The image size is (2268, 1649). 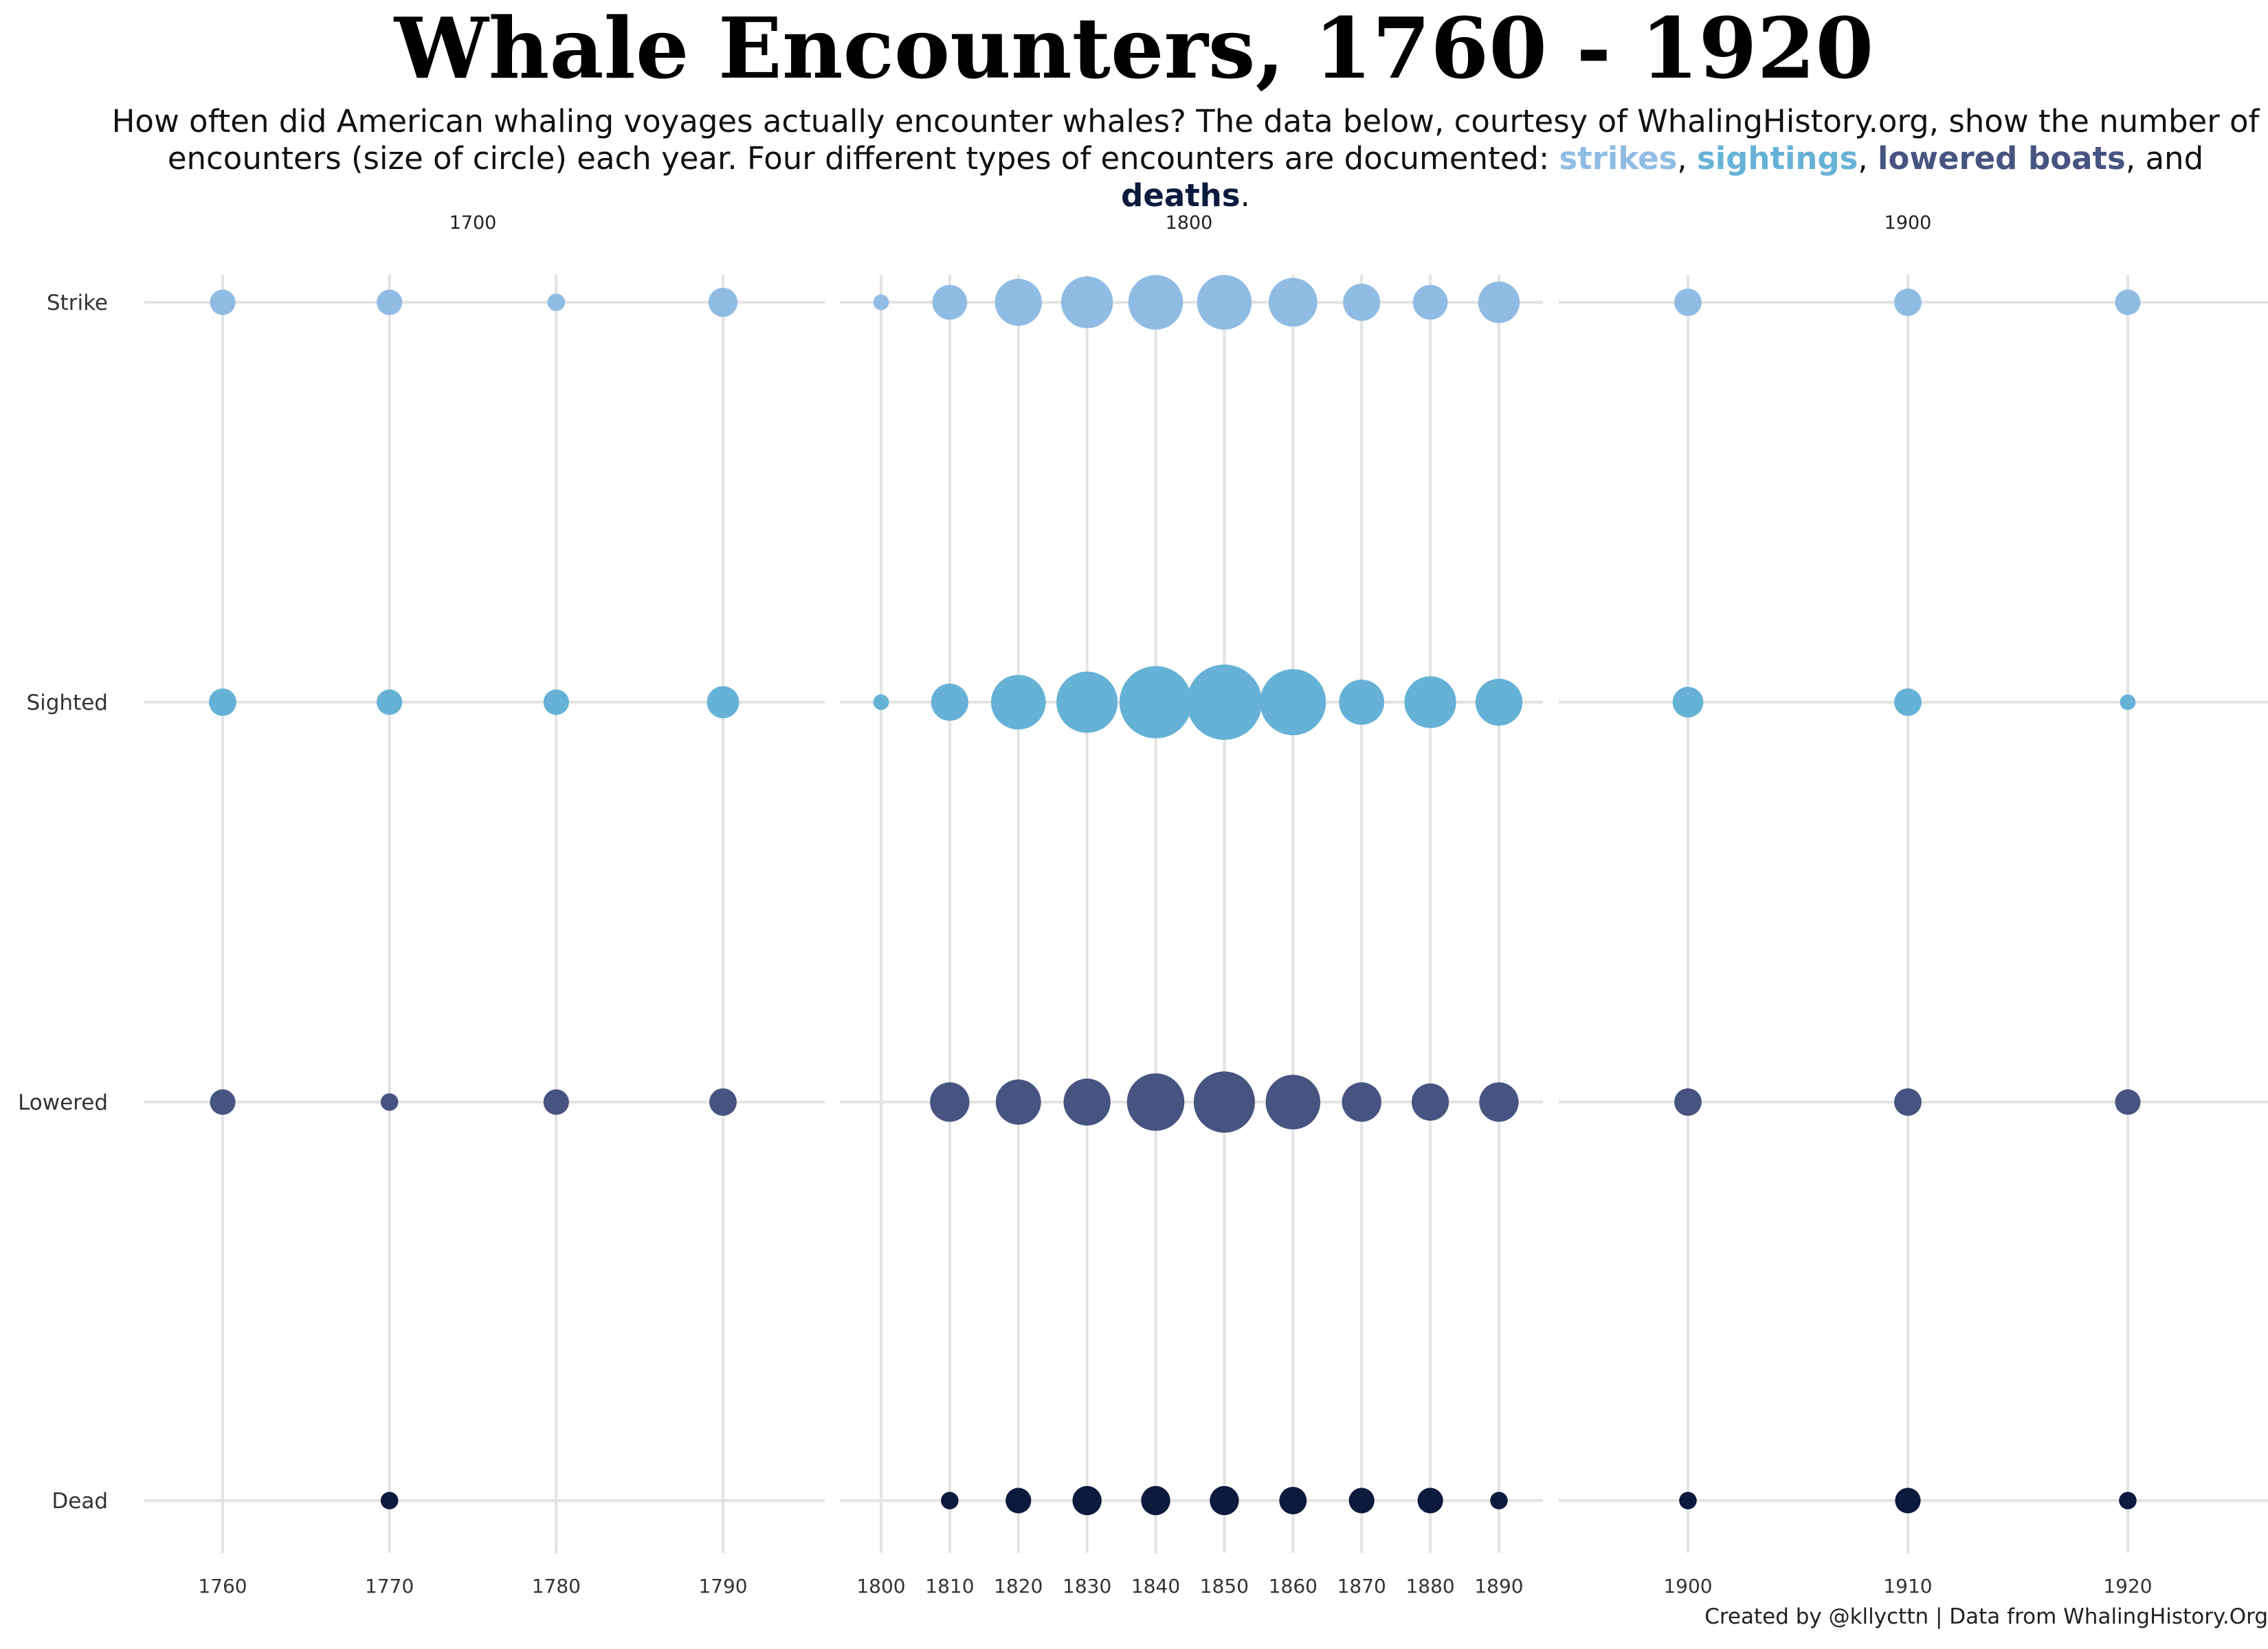 What do you see at coordinates (1907, 1586) in the screenshot?
I see `x-tick-label: 1910` at bounding box center [1907, 1586].